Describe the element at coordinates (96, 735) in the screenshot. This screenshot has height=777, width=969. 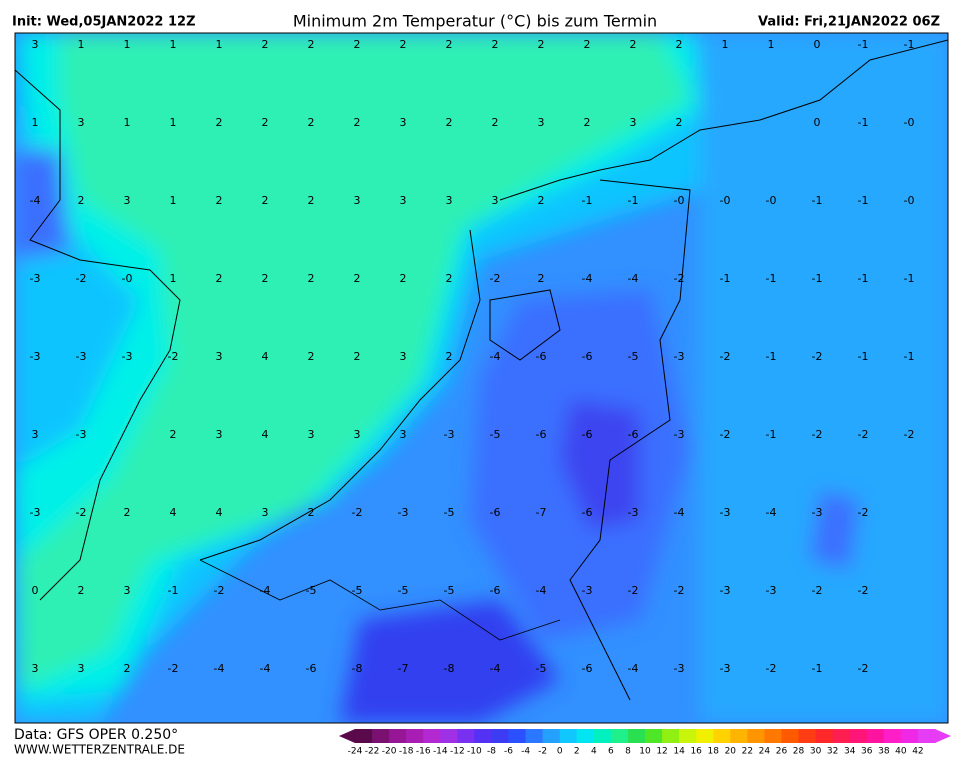
I see `data-source: Data: GFS OPER 0.250°` at that location.